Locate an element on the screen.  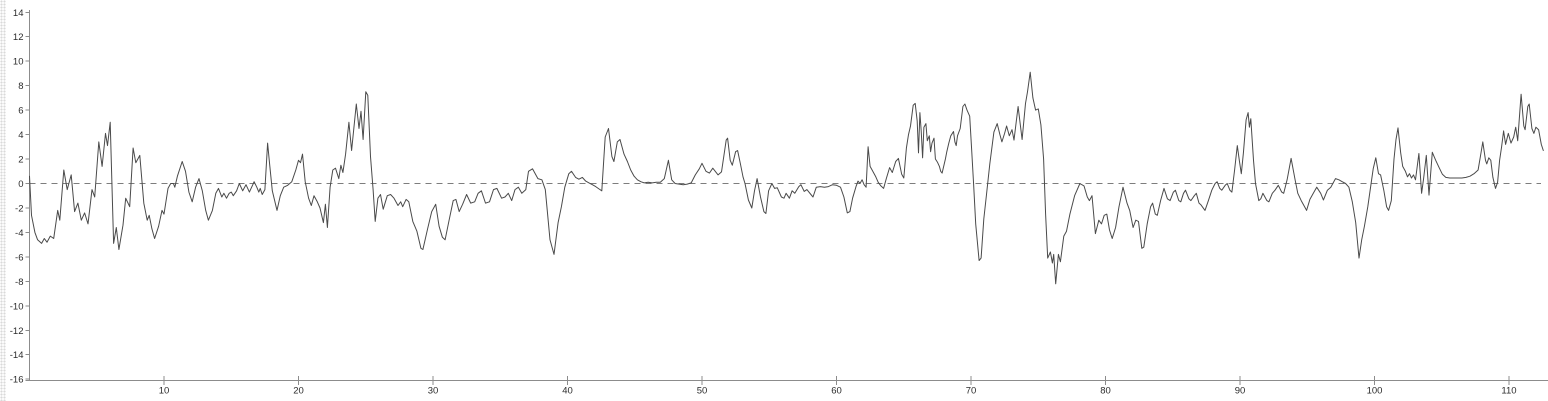
y-tick-label: 6 is located at coordinates (20, 111).